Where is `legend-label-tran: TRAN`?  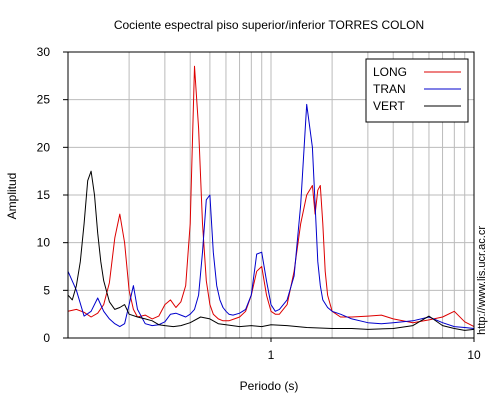 legend-label-tran: TRAN is located at coordinates (389, 89).